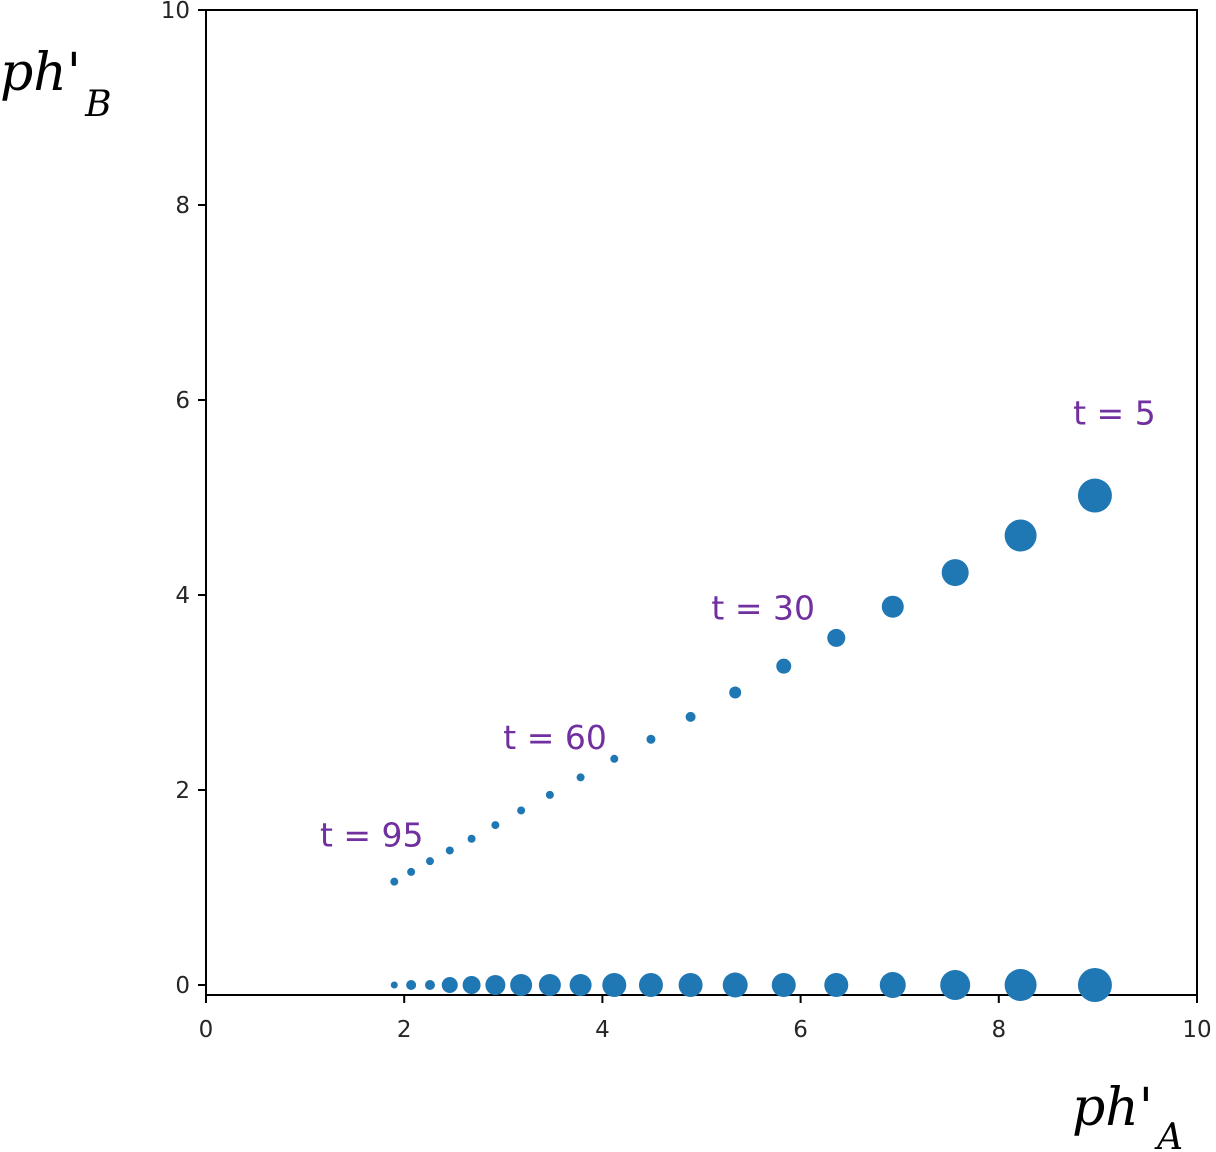  Describe the element at coordinates (404, 1030) in the screenshot. I see `x-tick-label: 2` at that location.